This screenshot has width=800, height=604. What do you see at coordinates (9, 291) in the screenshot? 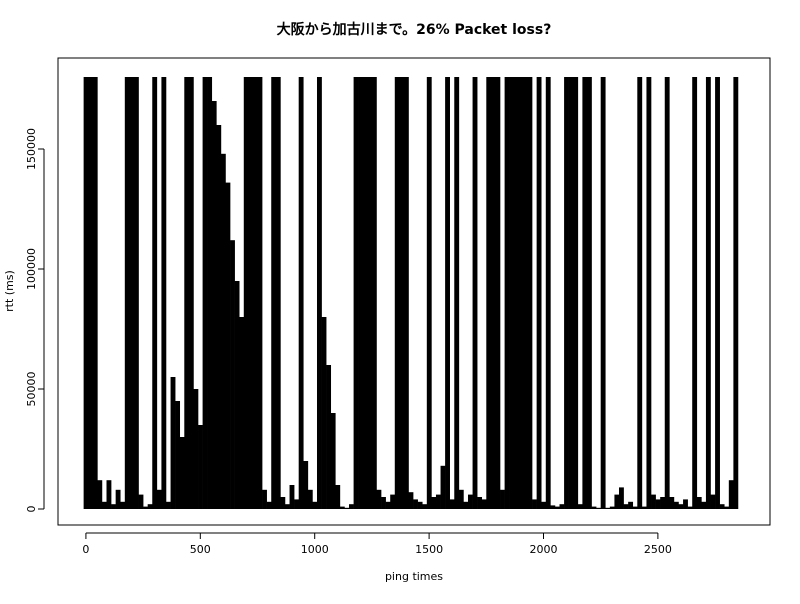
I see `y-axis-label: rtt (ms)` at bounding box center [9, 291].